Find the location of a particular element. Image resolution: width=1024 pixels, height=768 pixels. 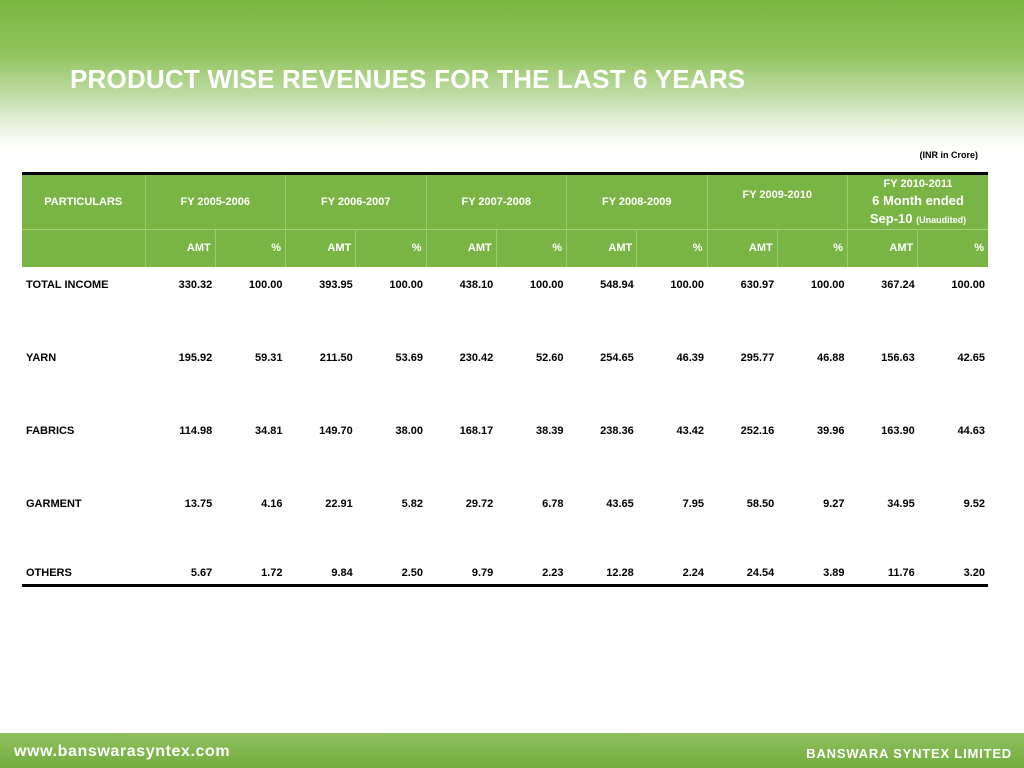

cell: 12.28 is located at coordinates (601, 572).